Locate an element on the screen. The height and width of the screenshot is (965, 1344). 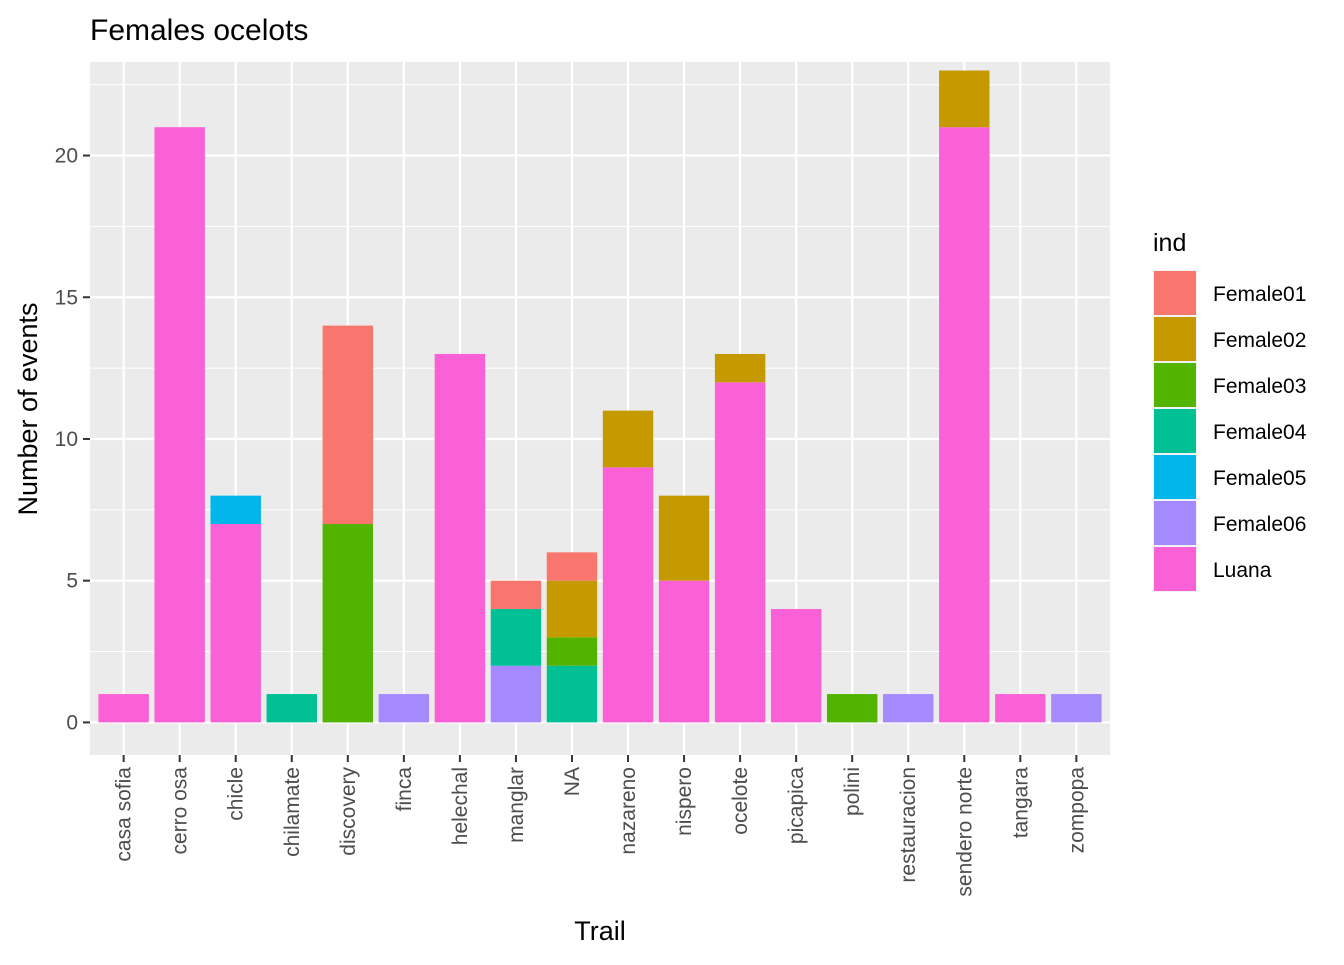
x-tick-label: chicle is located at coordinates (236, 794).